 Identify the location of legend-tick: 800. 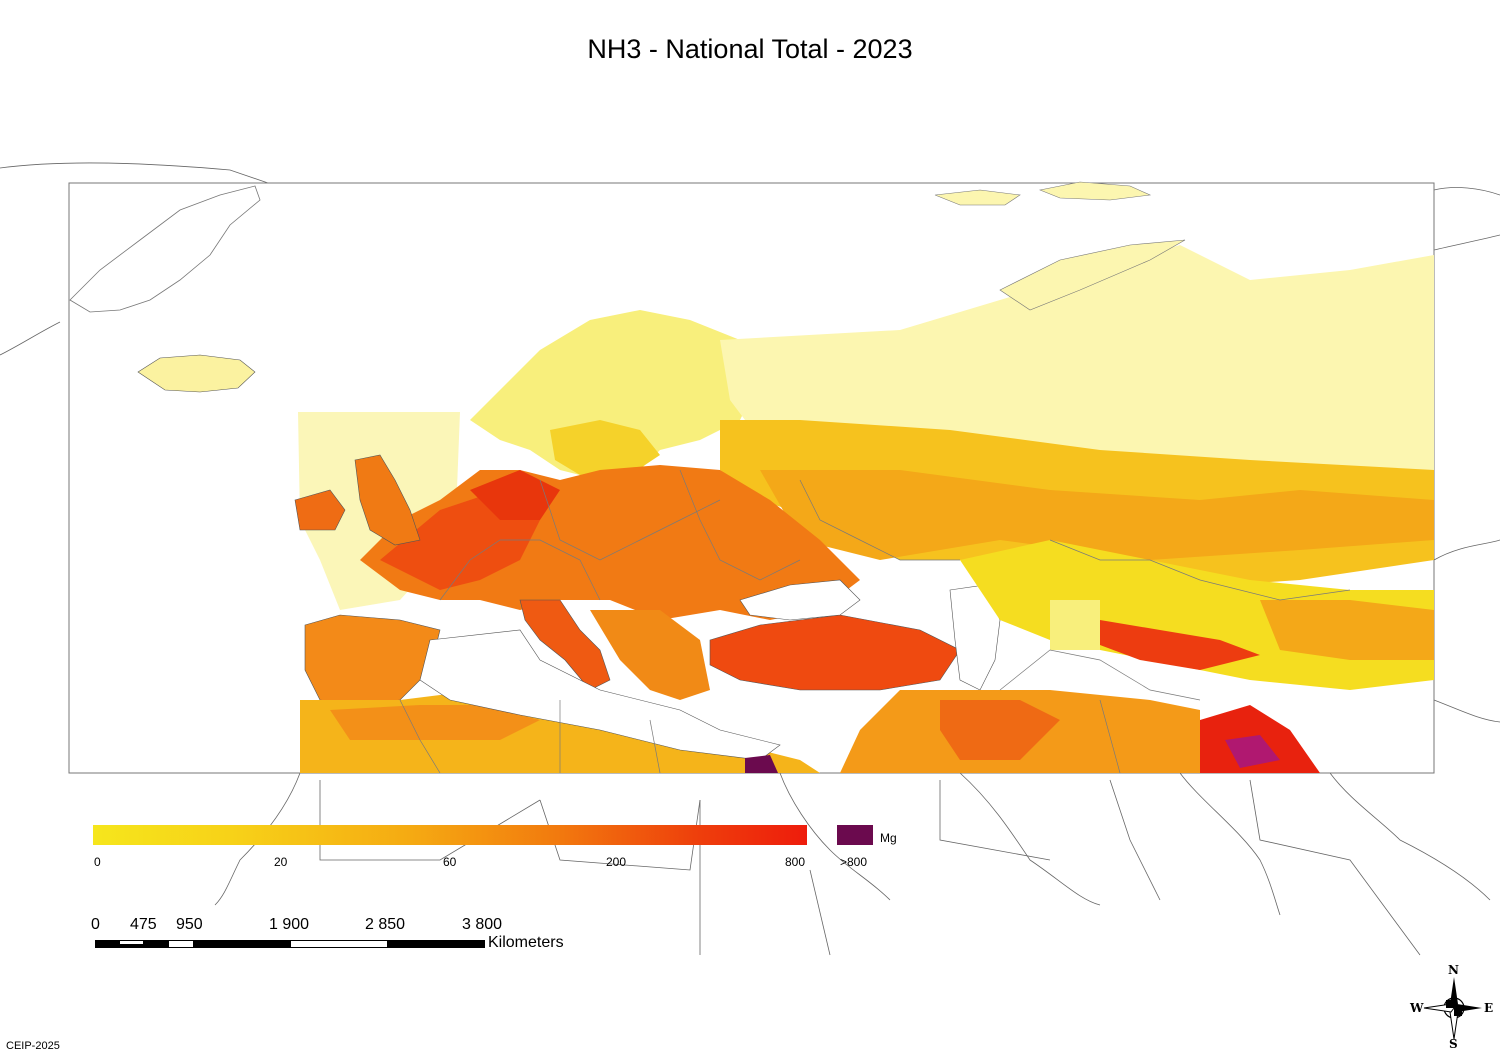
(795, 862).